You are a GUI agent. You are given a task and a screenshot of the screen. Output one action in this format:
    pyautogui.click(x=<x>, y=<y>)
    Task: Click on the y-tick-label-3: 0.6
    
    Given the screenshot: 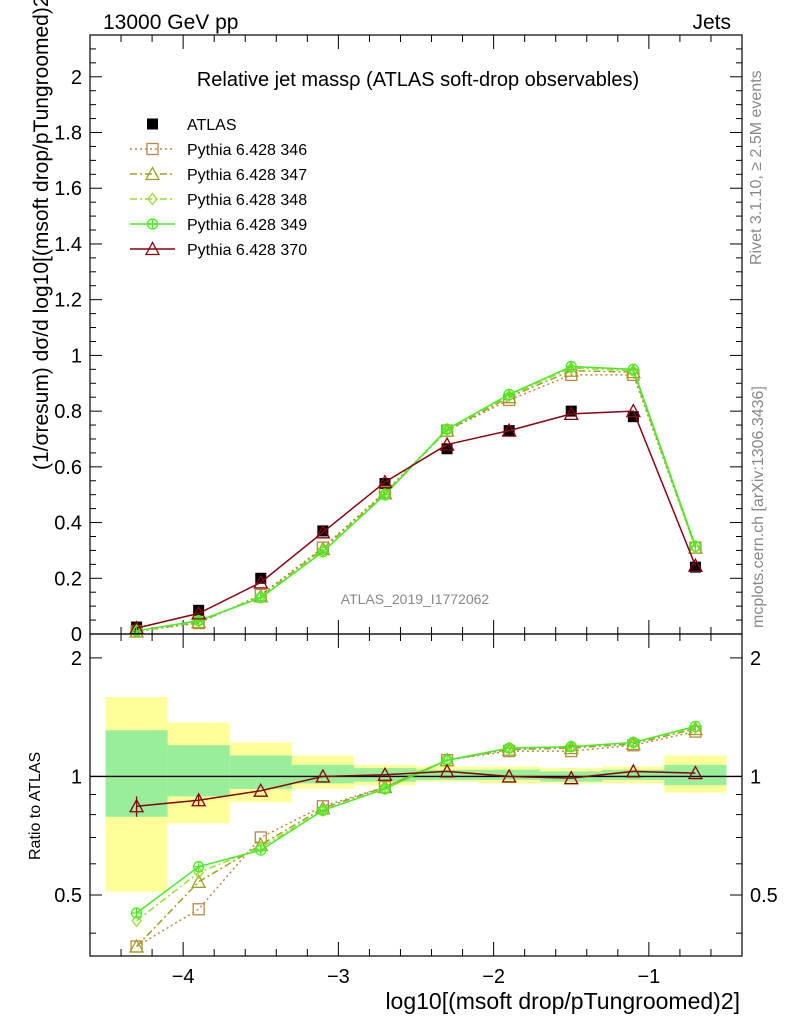 What is the action you would take?
    pyautogui.click(x=68, y=468)
    